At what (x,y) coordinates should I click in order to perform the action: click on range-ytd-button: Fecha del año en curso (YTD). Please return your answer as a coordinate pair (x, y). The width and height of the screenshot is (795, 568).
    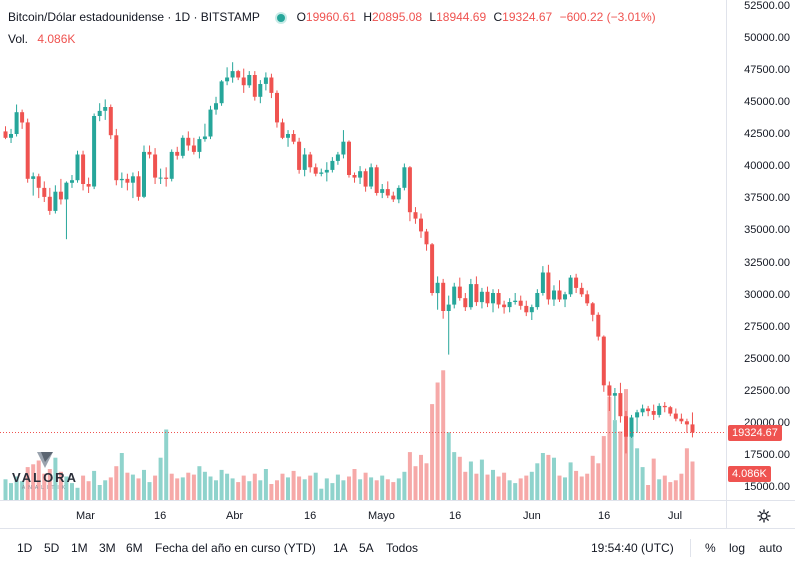
    Looking at the image, I should click on (235, 548).